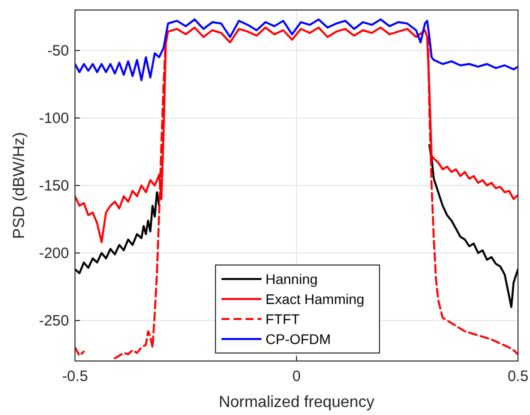 The height and width of the screenshot is (415, 530). Describe the element at coordinates (75, 376) in the screenshot. I see `x-tick-label: -0.5` at that location.